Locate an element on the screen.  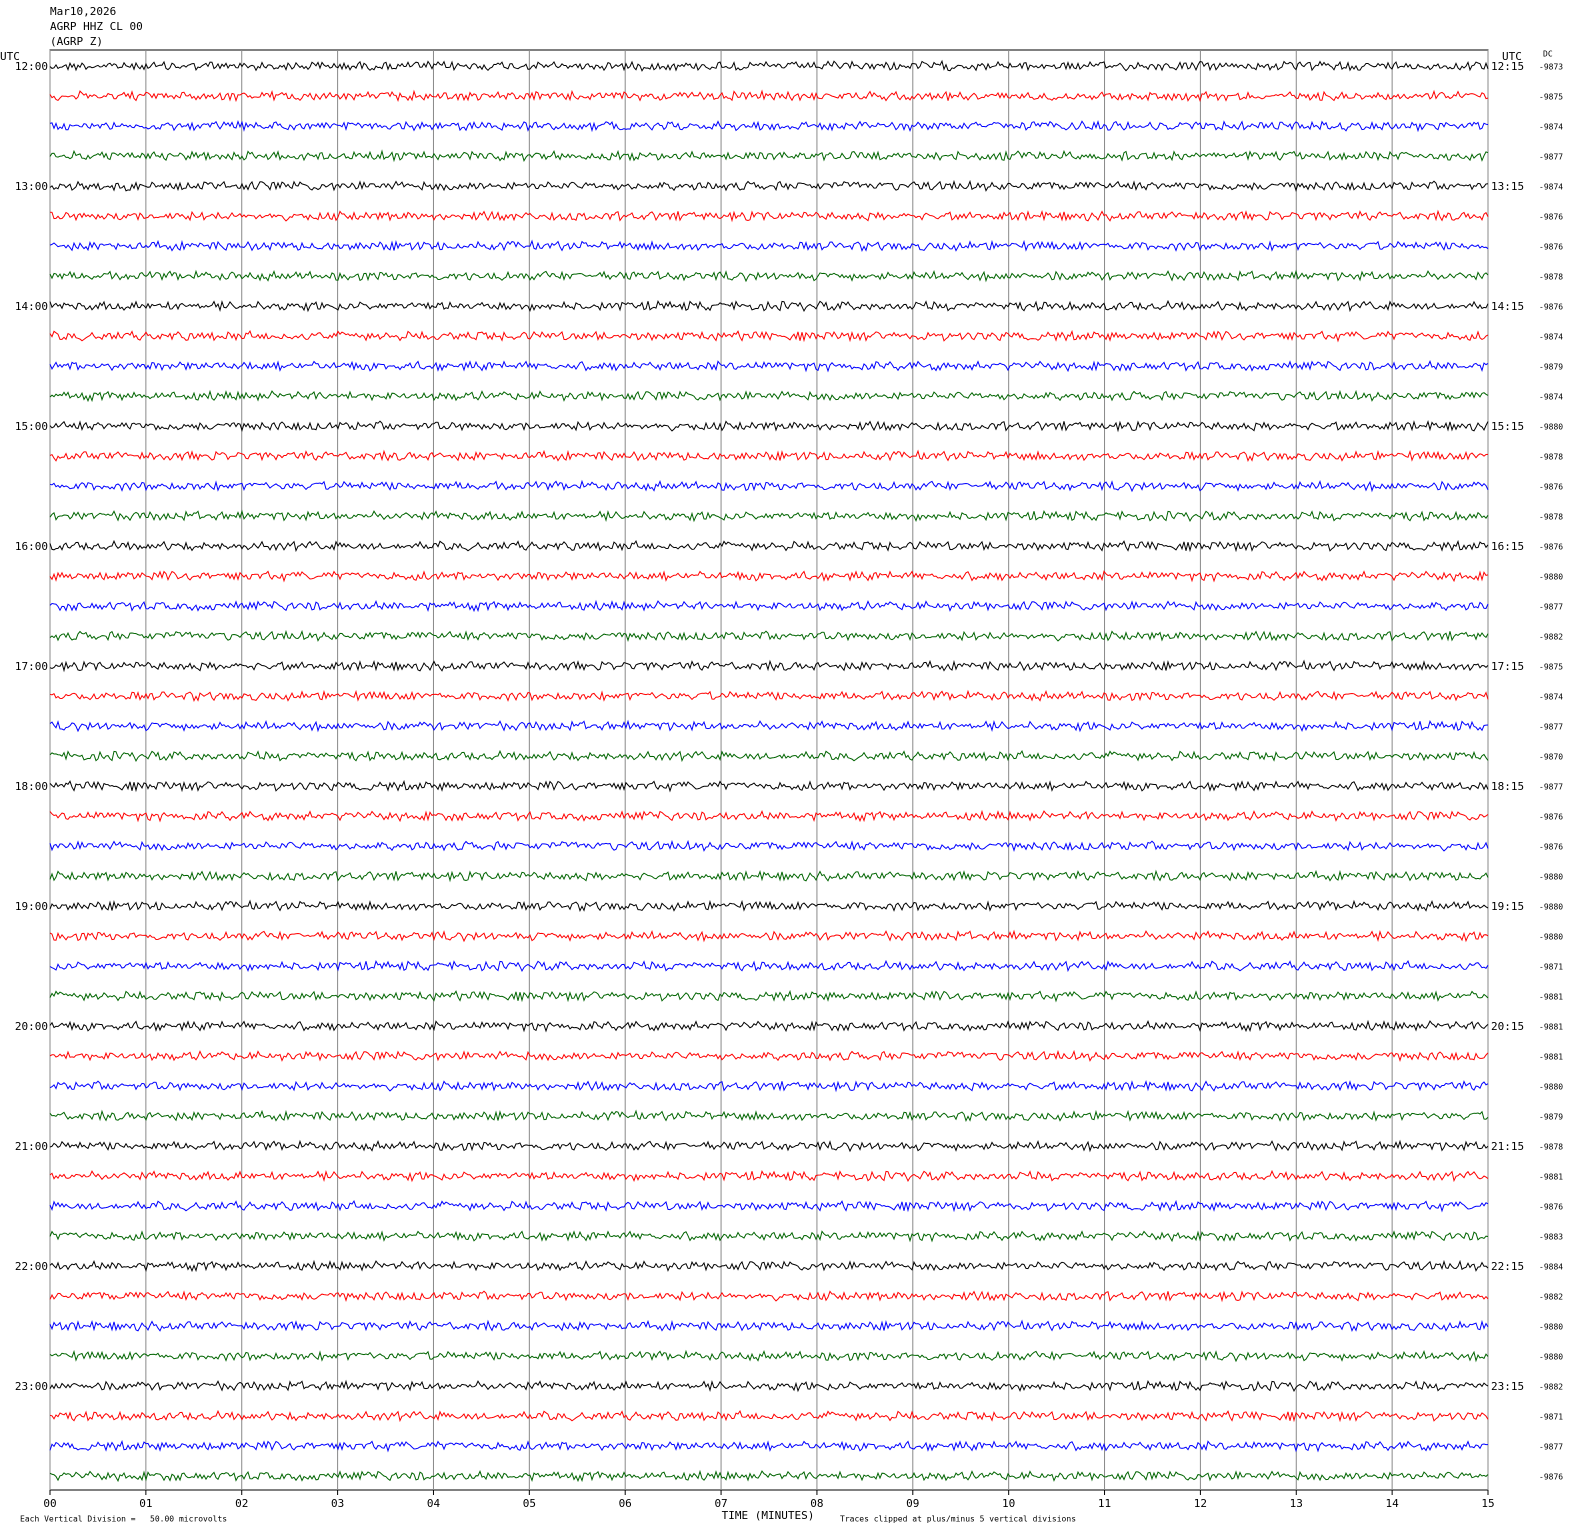
dc-value: -9884 is located at coordinates (1551, 1267).